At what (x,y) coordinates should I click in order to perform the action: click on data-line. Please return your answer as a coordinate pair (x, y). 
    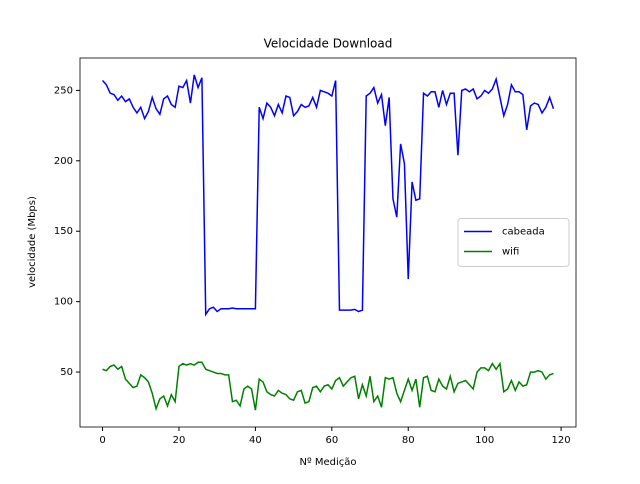
    Looking at the image, I should click on (328, 386).